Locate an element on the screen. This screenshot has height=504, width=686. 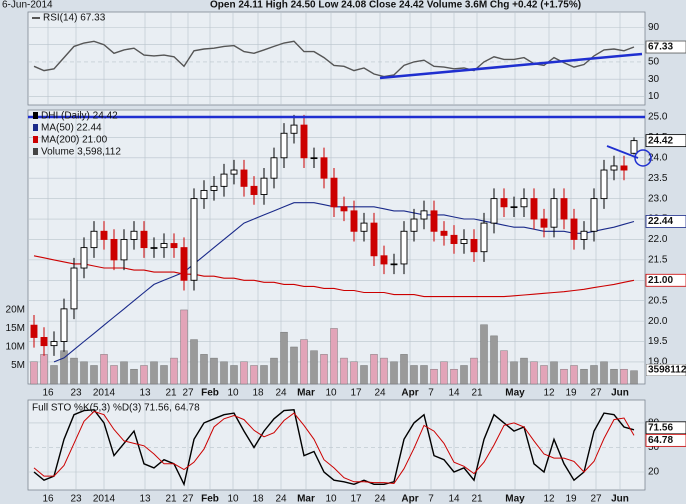
x-tick-label: 17 is located at coordinates (356, 499).